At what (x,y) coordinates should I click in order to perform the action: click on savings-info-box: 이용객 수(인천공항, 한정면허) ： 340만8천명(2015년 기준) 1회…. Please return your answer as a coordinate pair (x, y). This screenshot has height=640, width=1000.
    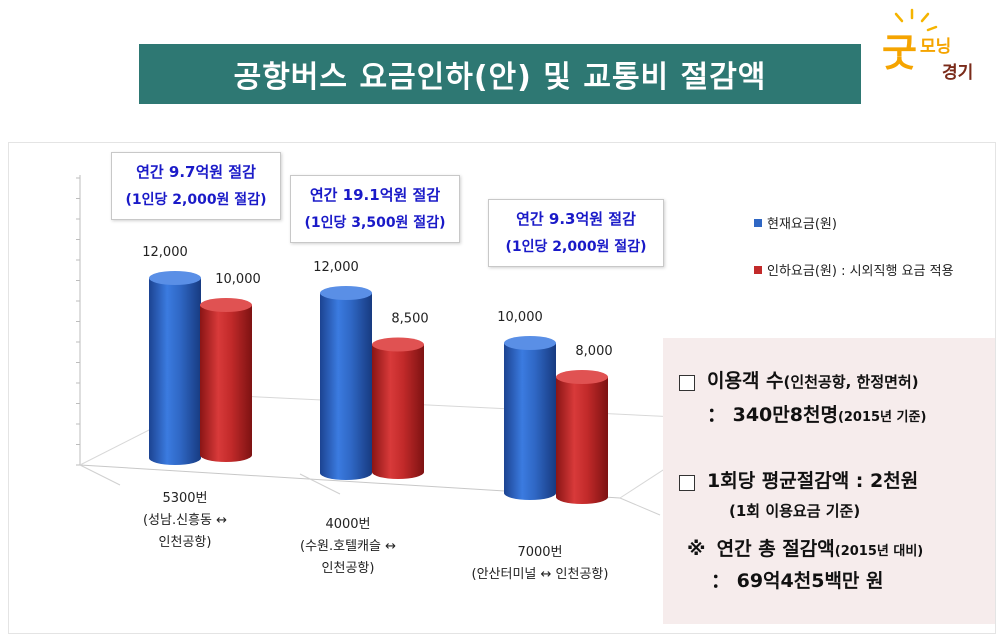
    Looking at the image, I should click on (829, 481).